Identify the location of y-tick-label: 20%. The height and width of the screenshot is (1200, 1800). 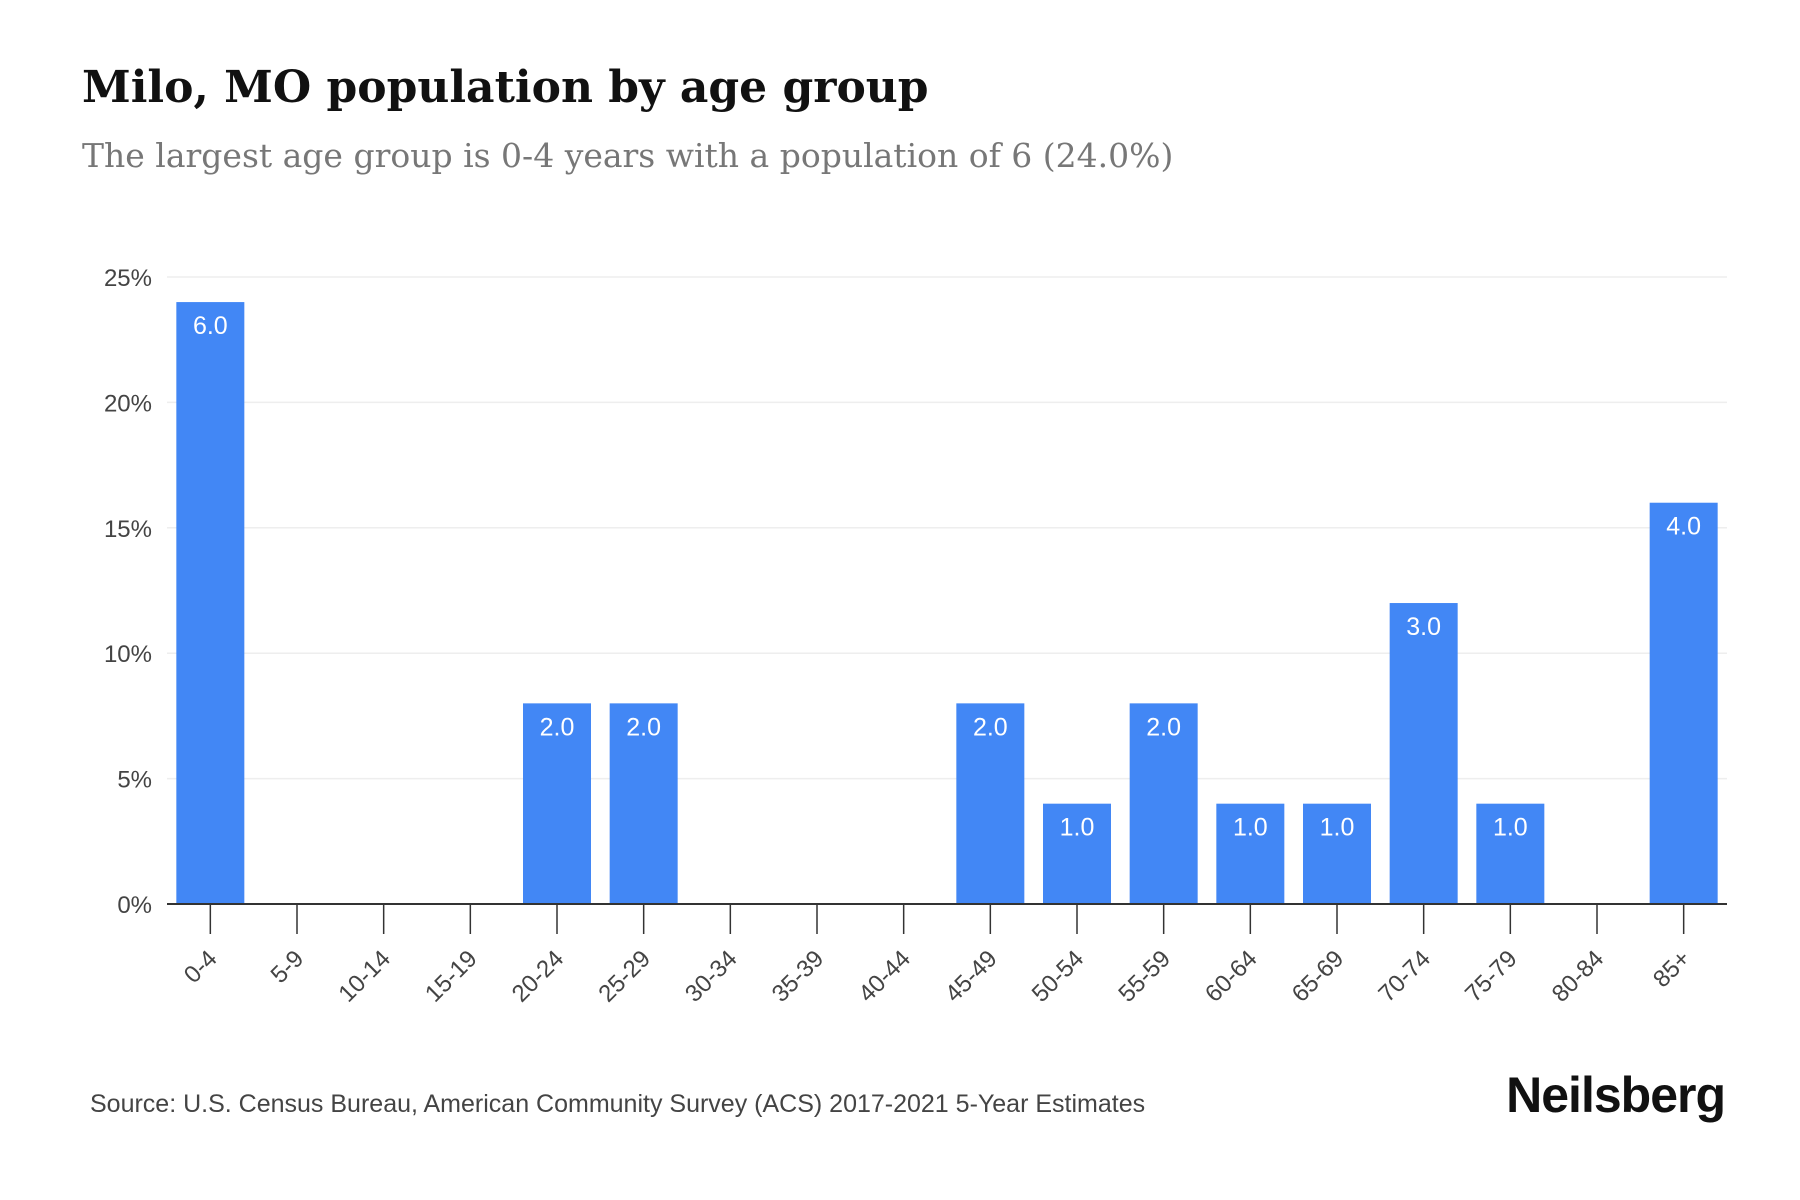
(128, 403).